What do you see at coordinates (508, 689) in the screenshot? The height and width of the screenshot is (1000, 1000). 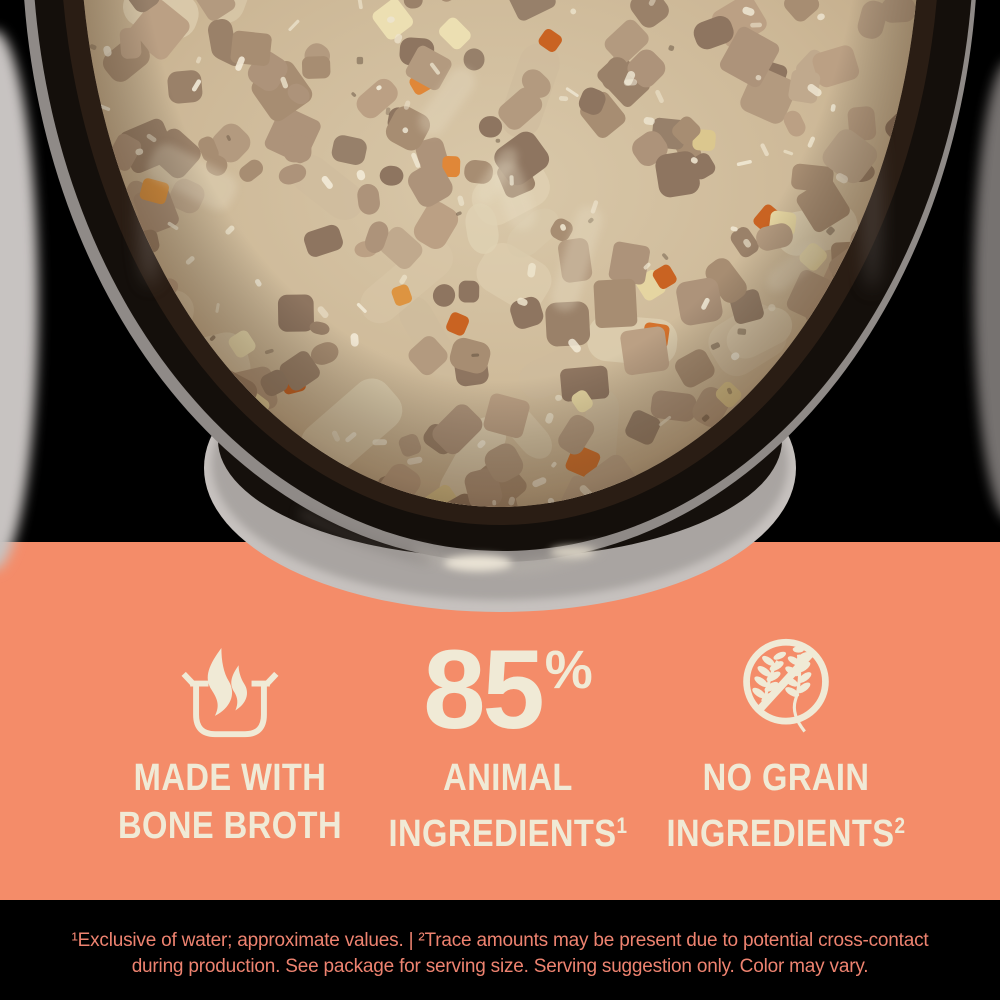 I see `stat-85-percent: 85%` at bounding box center [508, 689].